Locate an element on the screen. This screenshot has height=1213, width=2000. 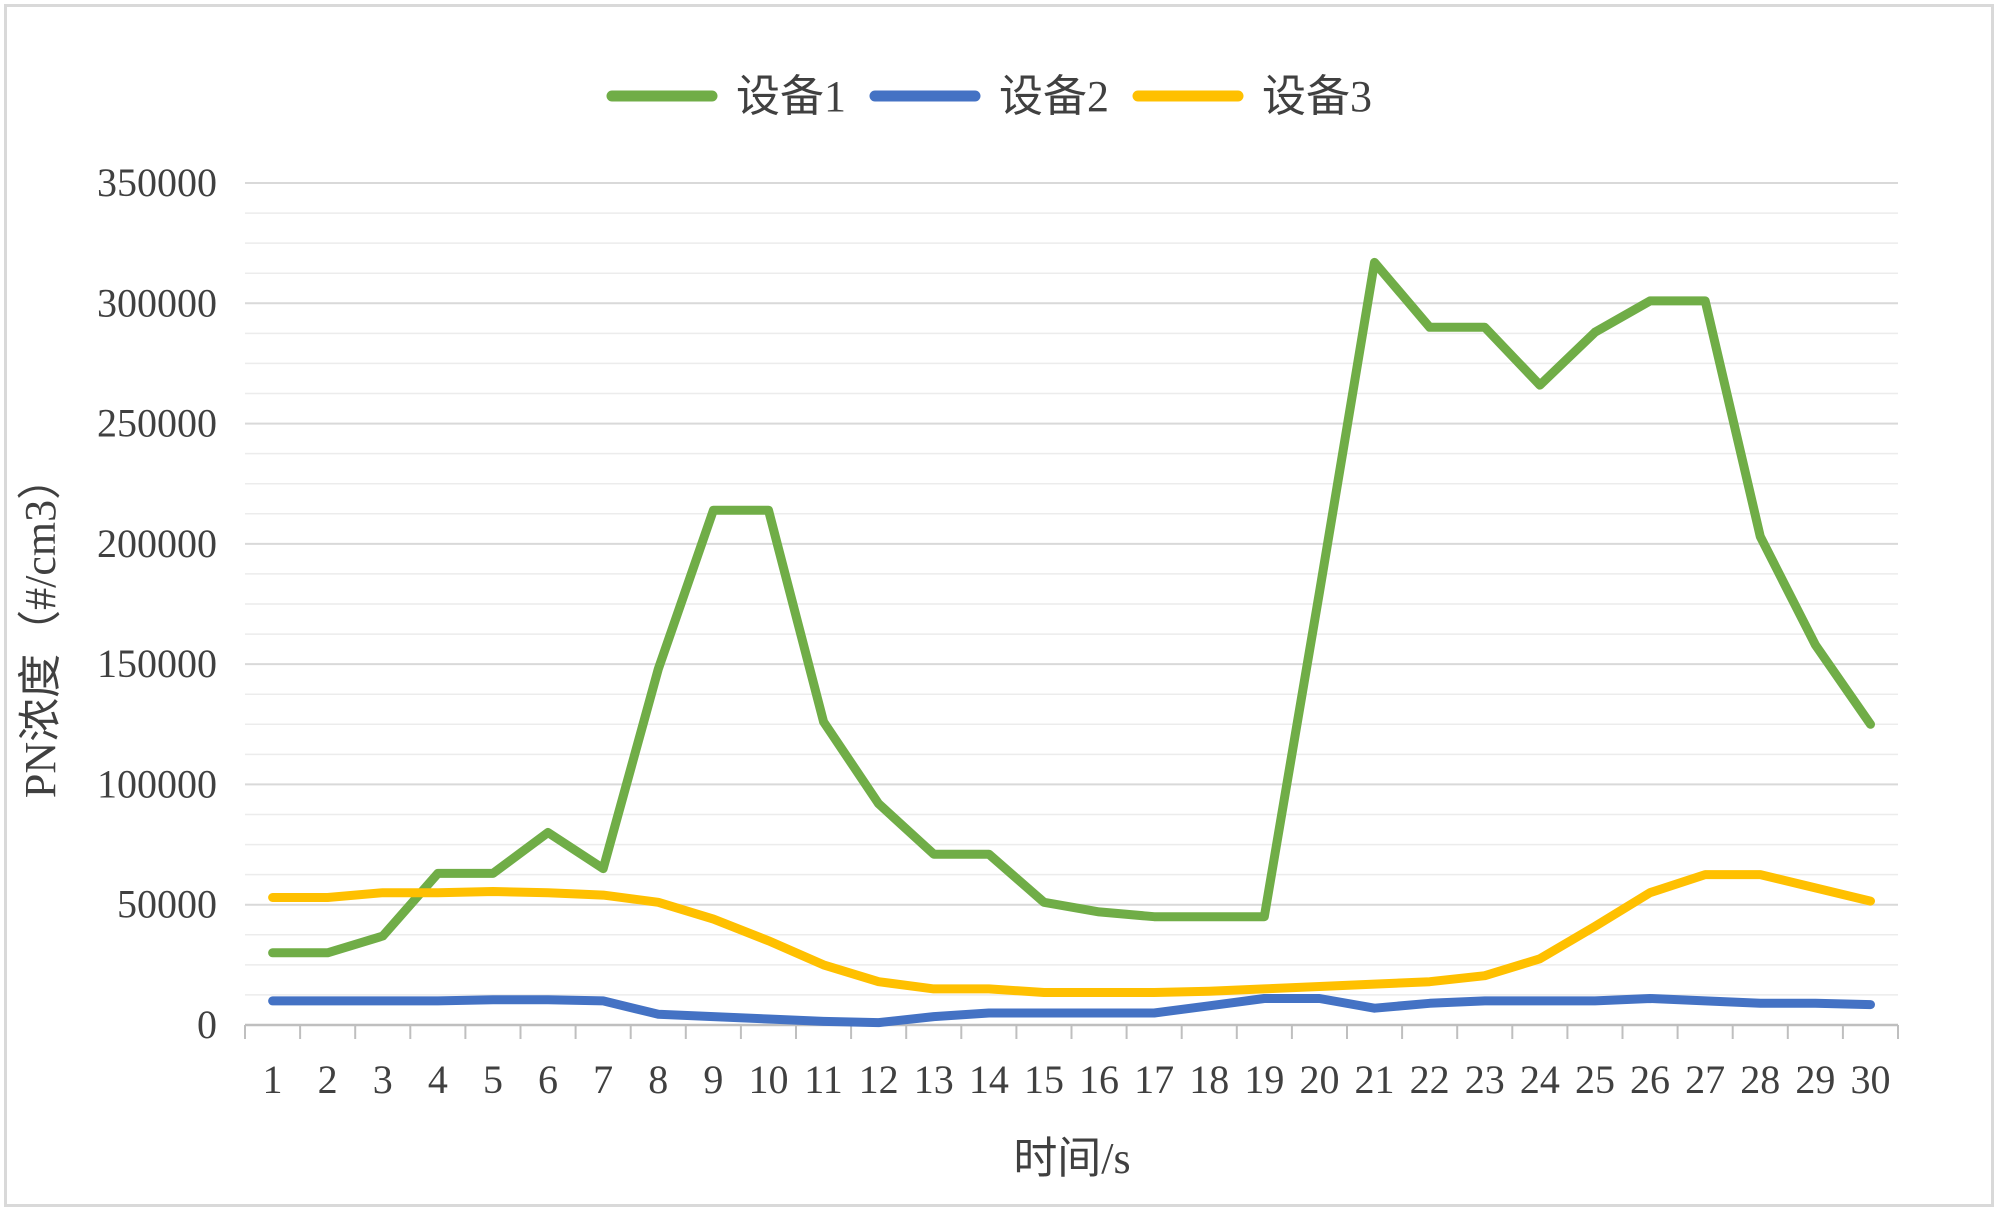
x-tick-label: 11 is located at coordinates (823, 1079).